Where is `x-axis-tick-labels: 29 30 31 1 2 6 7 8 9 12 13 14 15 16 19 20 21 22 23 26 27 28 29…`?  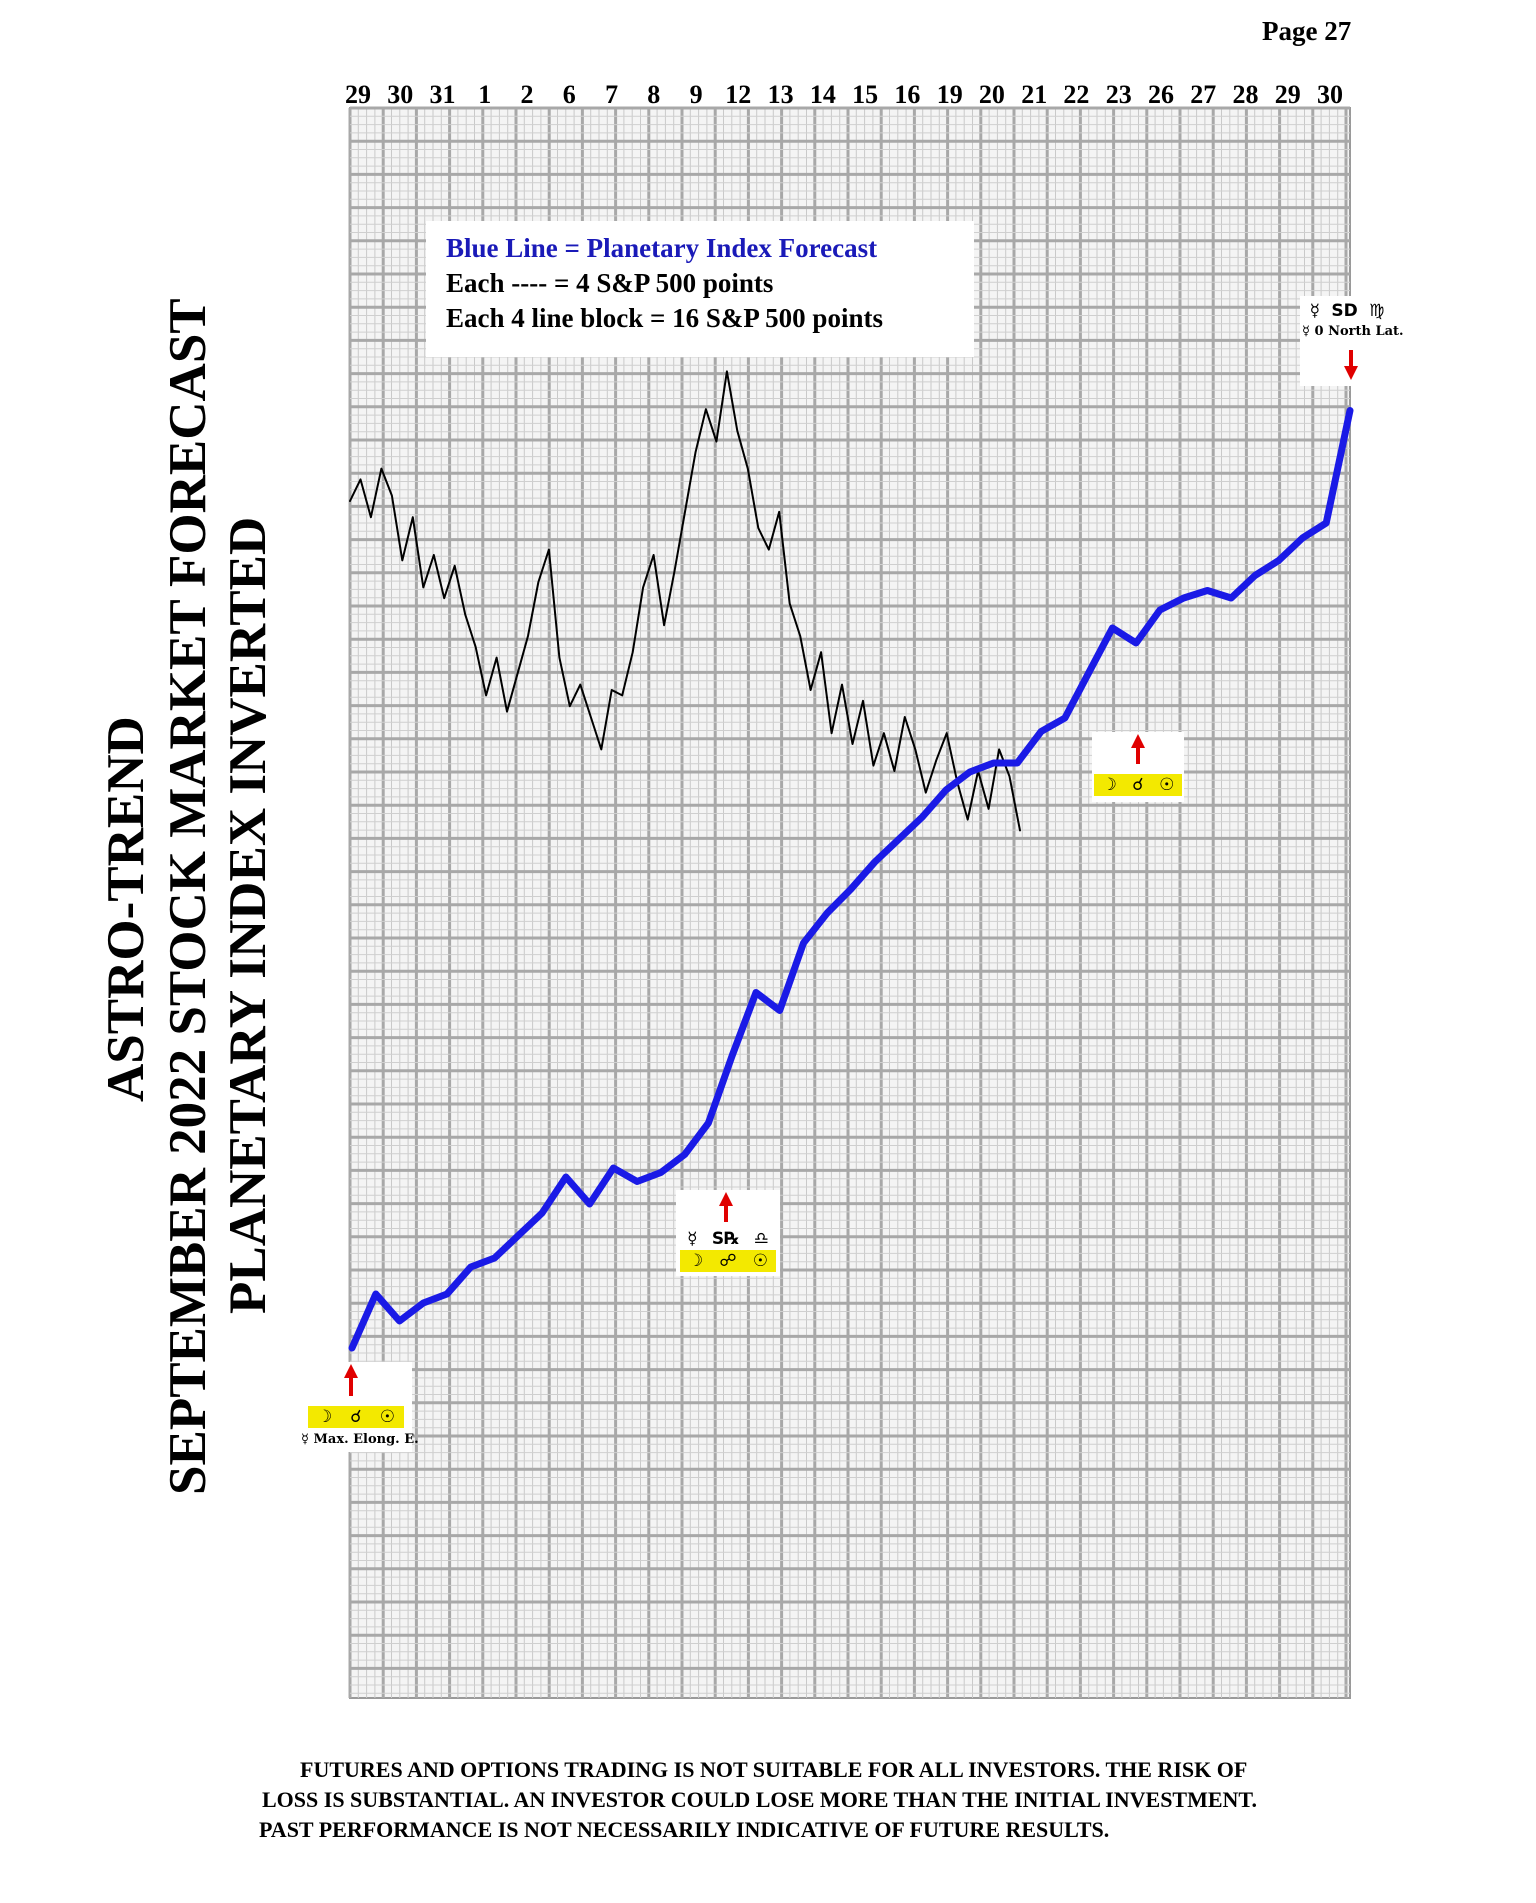
x-axis-tick-labels: 29 30 31 1 2 6 7 8 9 12 13 14 15 16 19 20 21 22 23 26 27 28 29… is located at coordinates (844, 94).